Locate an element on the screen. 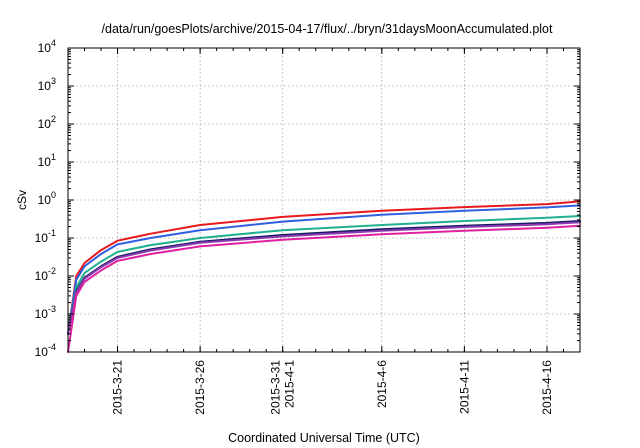 Image resolution: width=640 pixels, height=448 pixels. x-axis-label: Coordinated Universal Time (UTC) is located at coordinates (324, 438).